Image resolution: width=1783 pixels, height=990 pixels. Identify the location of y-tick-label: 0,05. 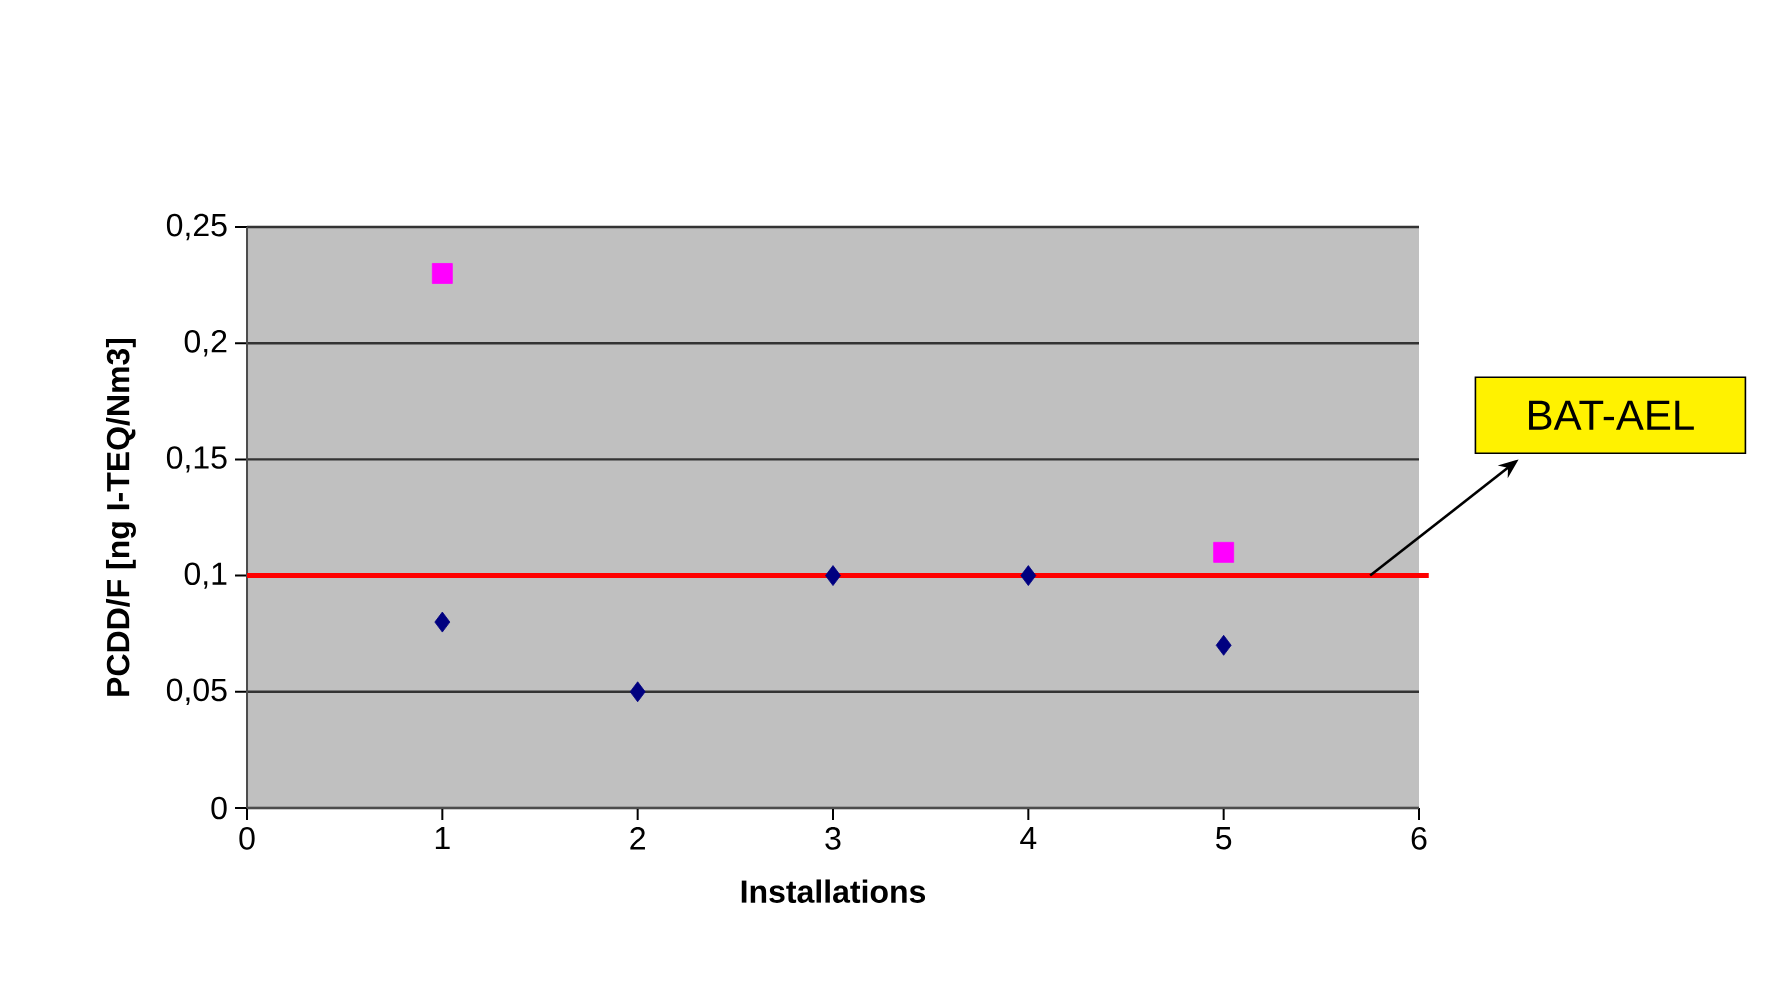
(196, 691).